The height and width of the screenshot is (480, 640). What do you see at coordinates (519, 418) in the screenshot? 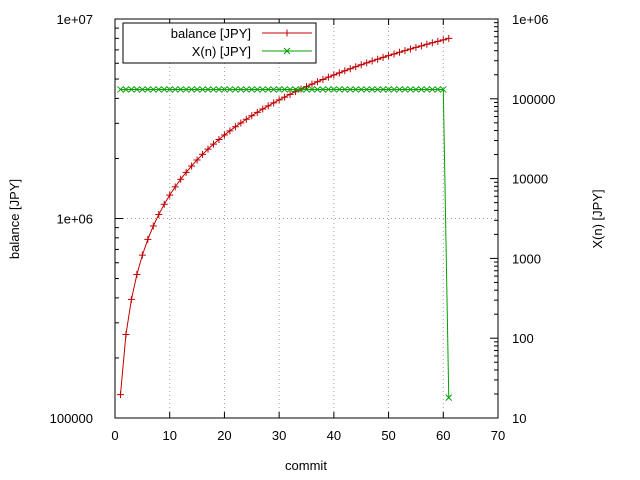
I see `y2-tick-label: 10` at bounding box center [519, 418].